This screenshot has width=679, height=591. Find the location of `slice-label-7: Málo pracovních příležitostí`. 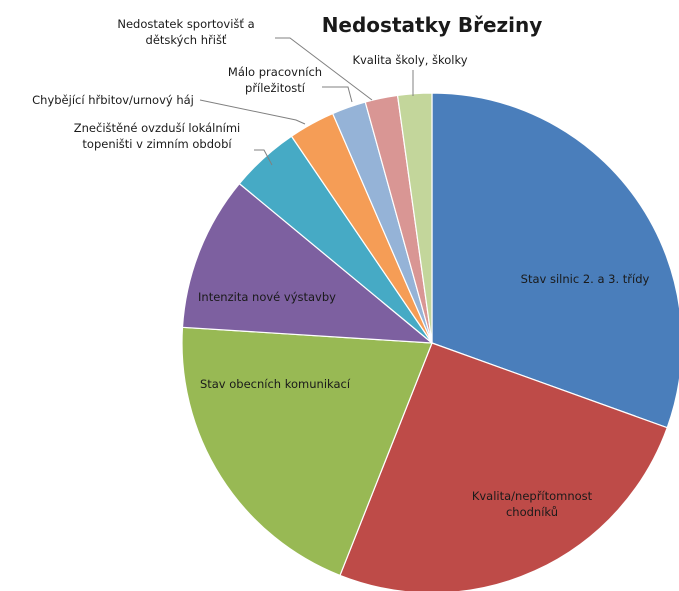

slice-label-7: Málo pracovních příležitostí is located at coordinates (275, 80).